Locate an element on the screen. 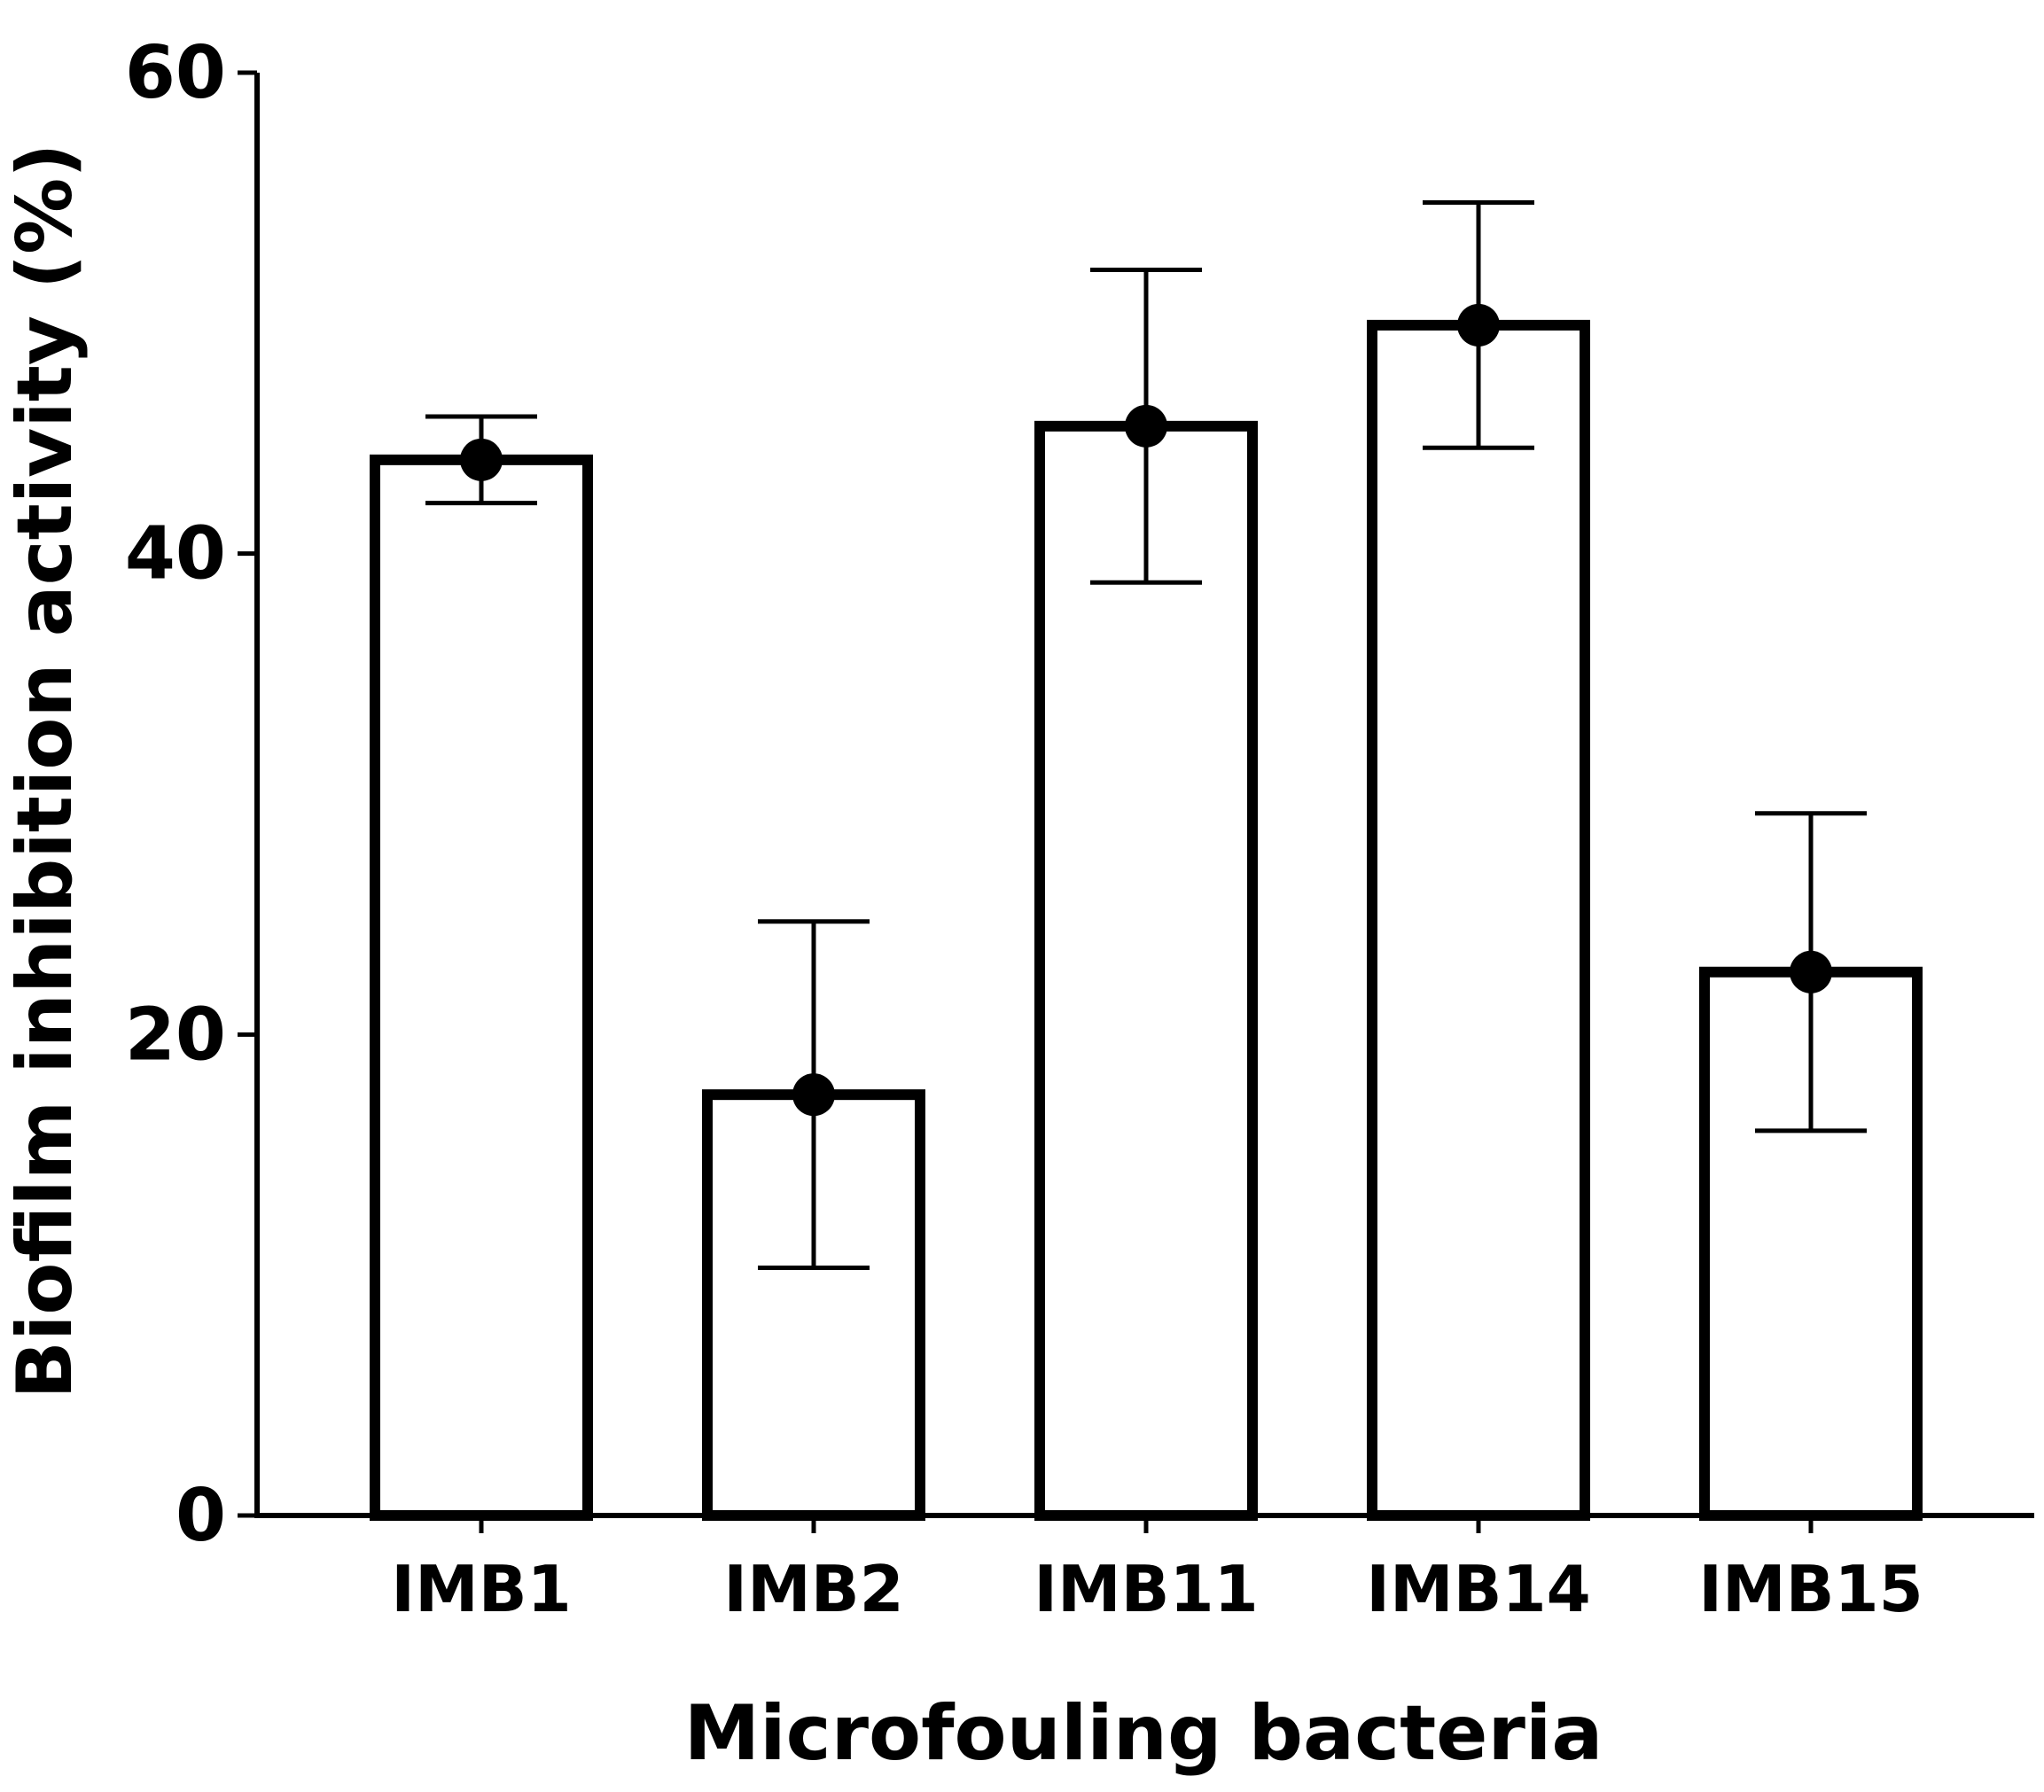 Image resolution: width=2044 pixels, height=1792 pixels. mean-marker-imb1 is located at coordinates (481, 459).